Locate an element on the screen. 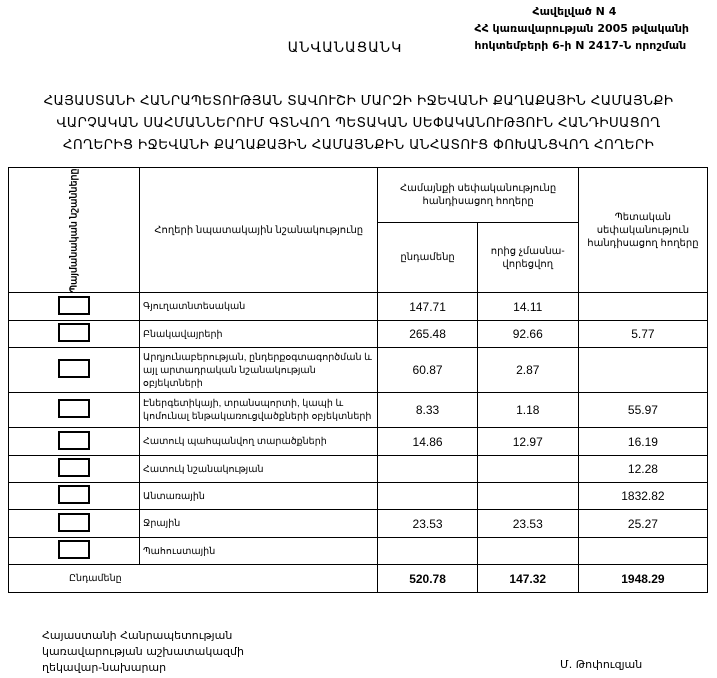 The image size is (717, 678). community-total: 60.87 is located at coordinates (427, 370).